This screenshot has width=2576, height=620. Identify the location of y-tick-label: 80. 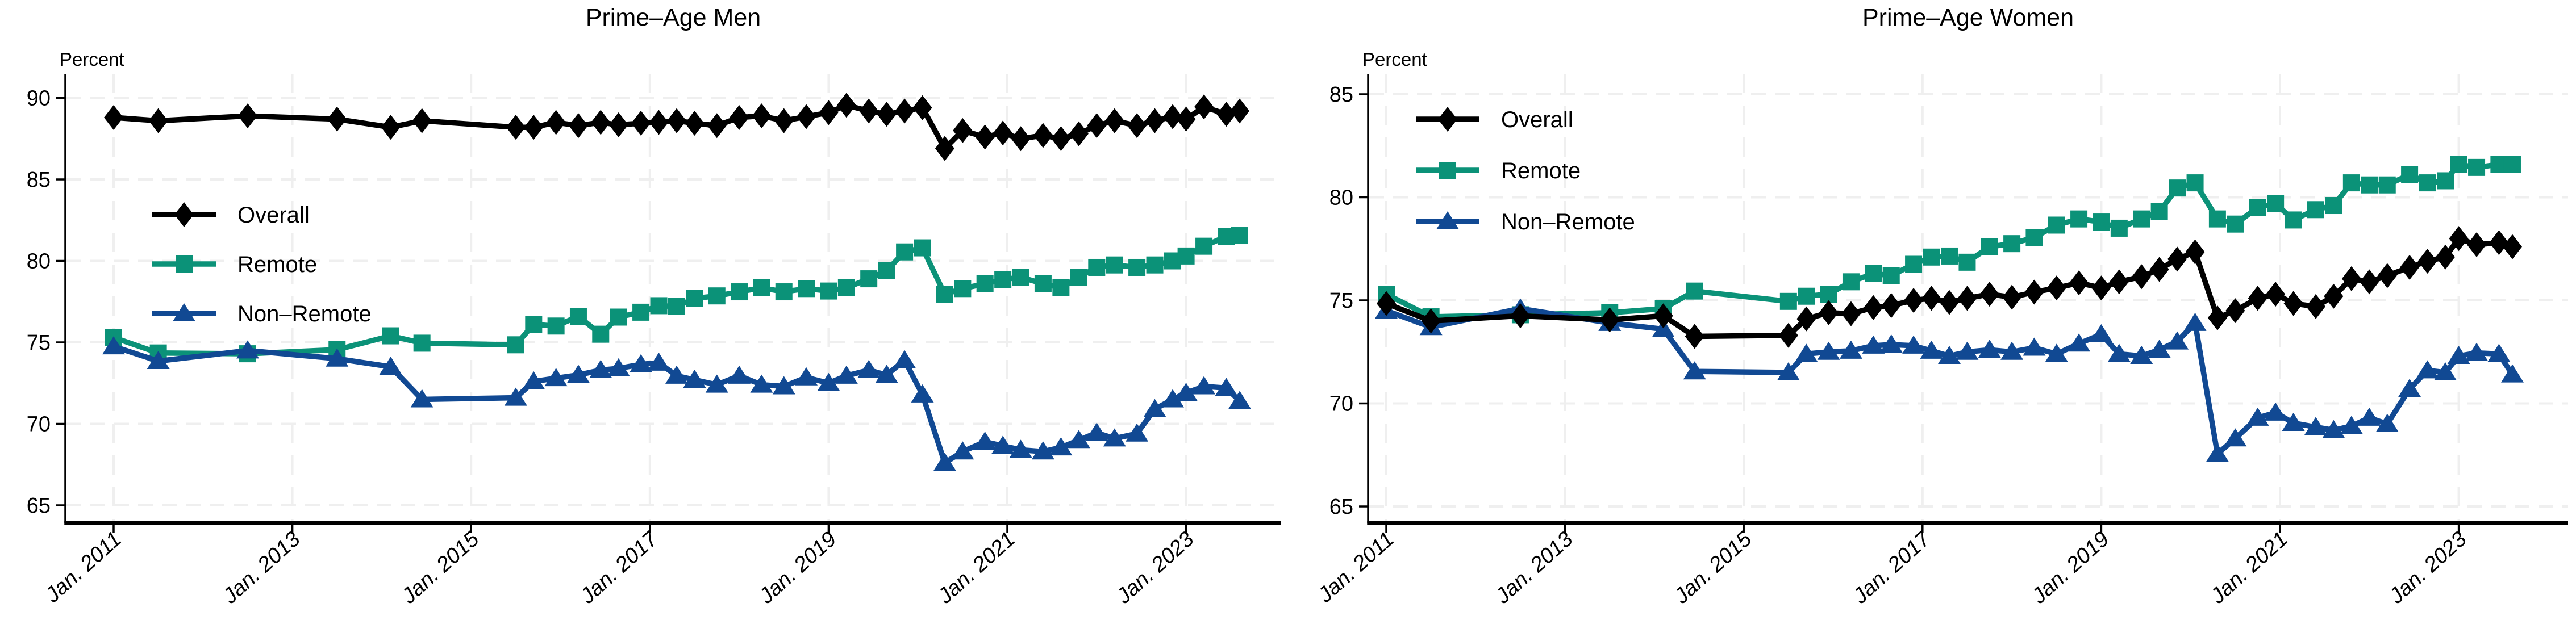
(39, 262).